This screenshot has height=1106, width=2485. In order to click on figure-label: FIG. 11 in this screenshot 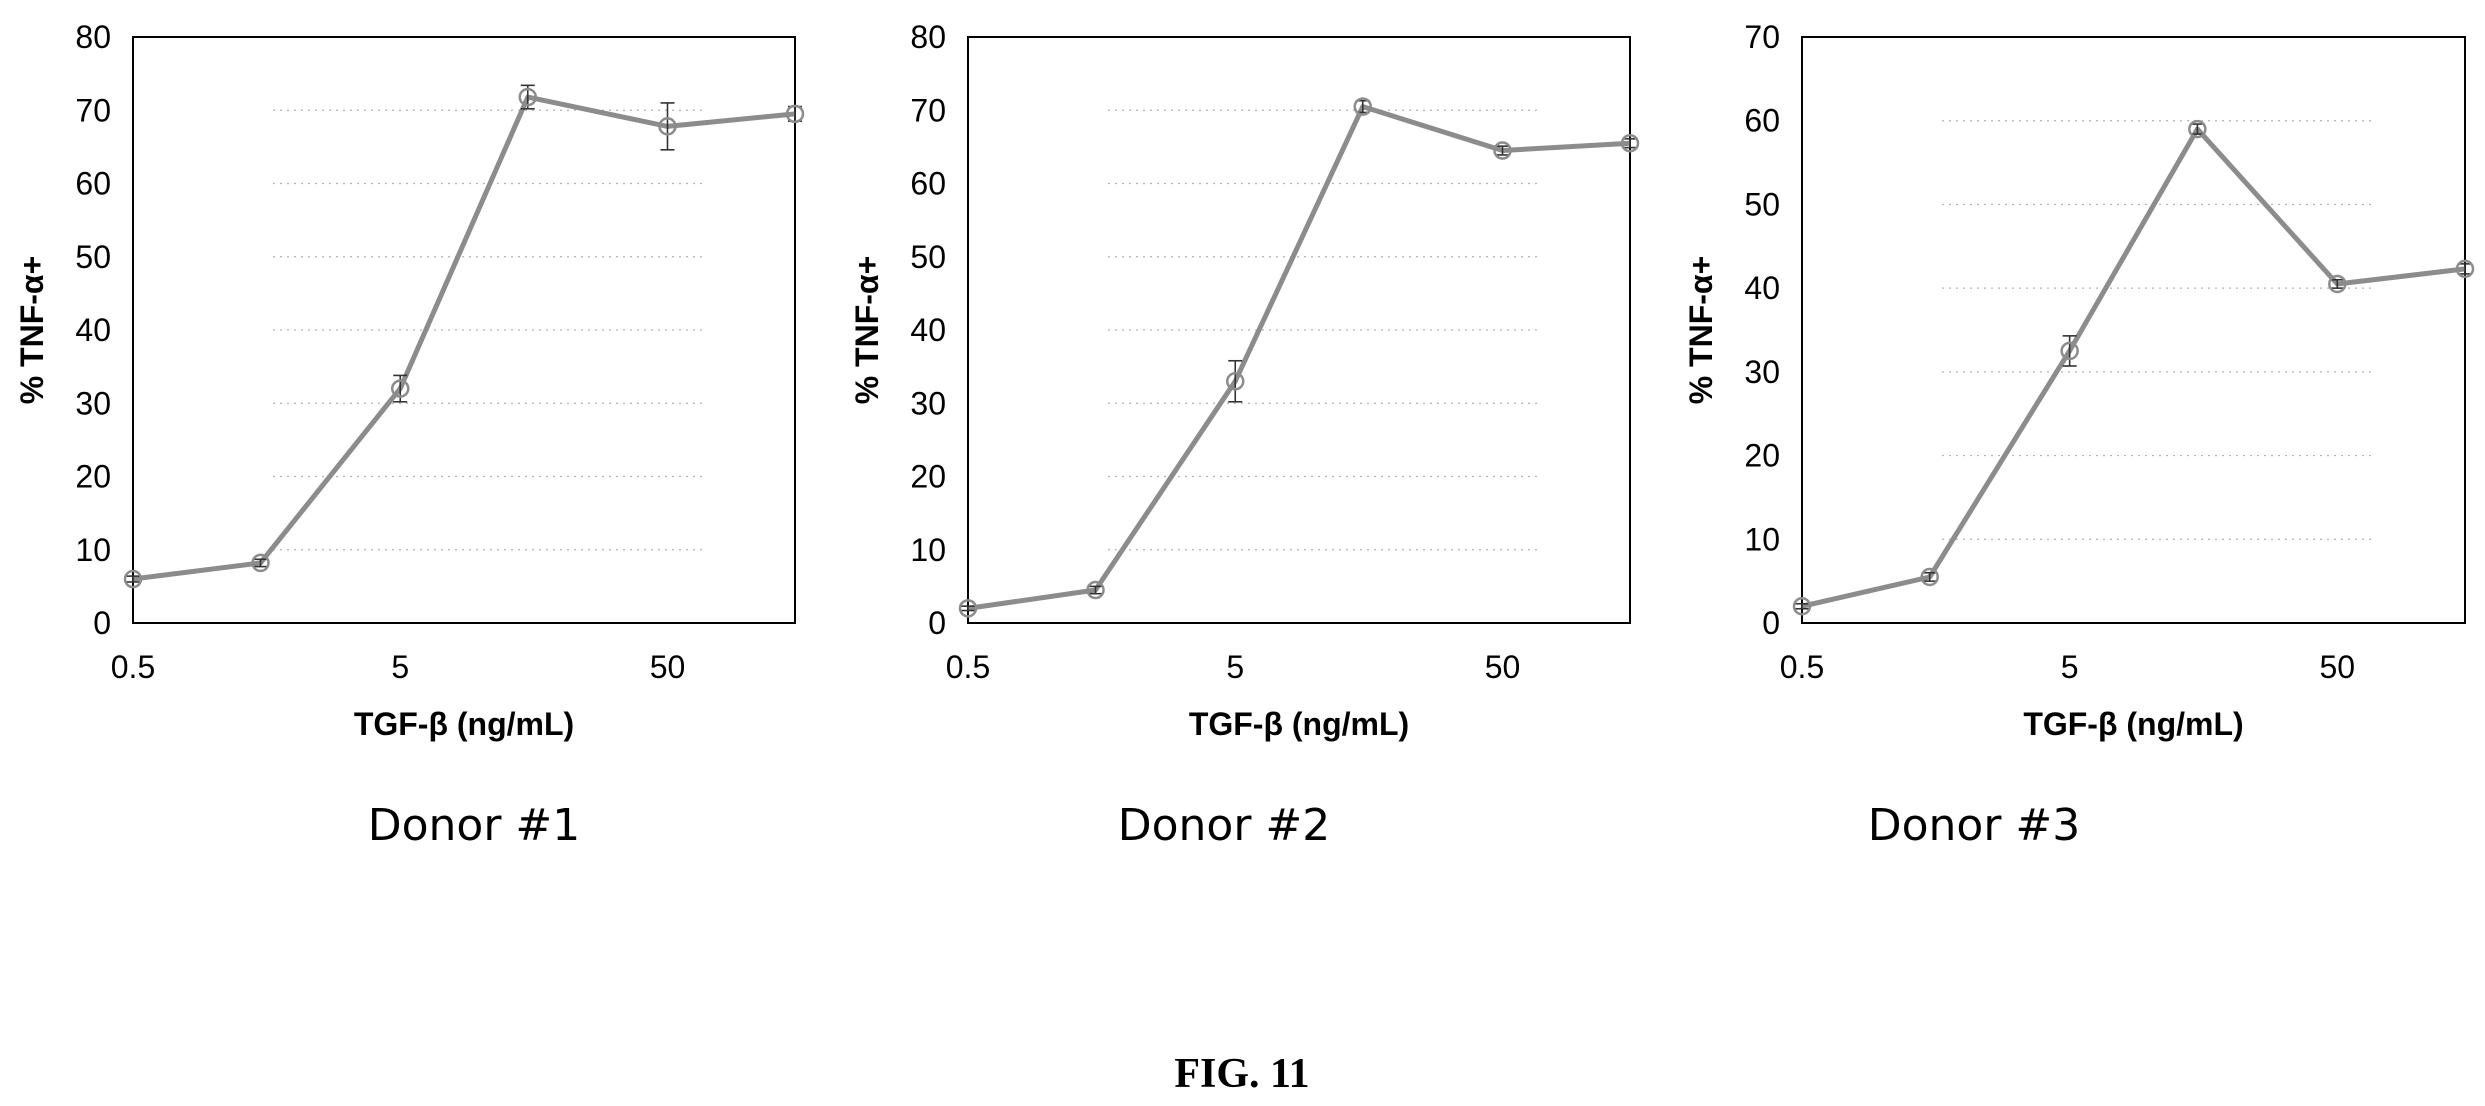, I will do `click(1241, 1074)`.